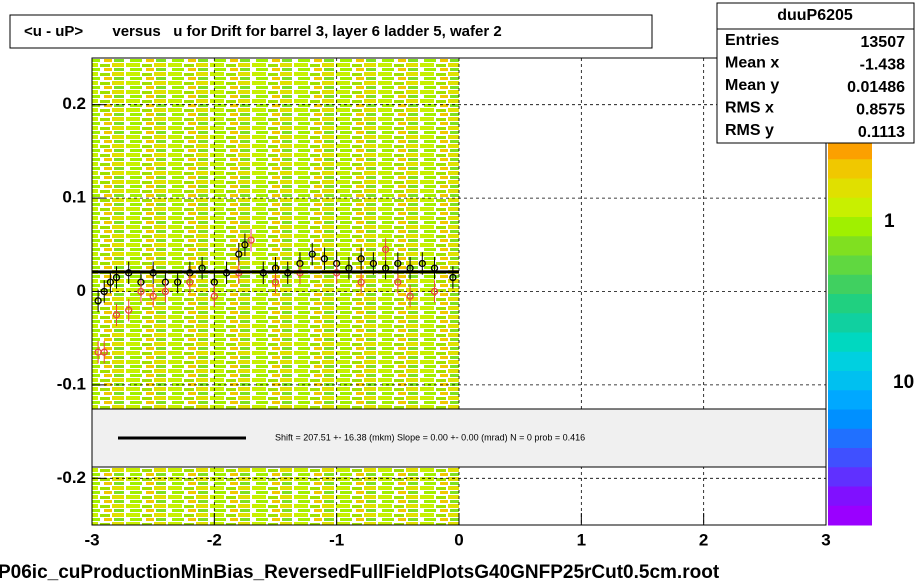  Describe the element at coordinates (458, 539) in the screenshot. I see `x-tick-label: 0` at that location.